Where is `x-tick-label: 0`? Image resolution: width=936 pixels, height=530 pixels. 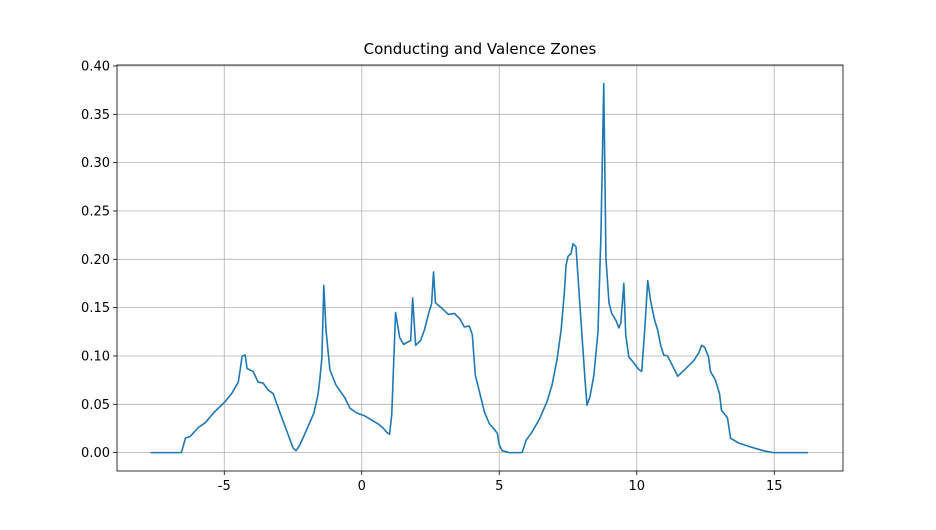
x-tick-label: 0 is located at coordinates (362, 486).